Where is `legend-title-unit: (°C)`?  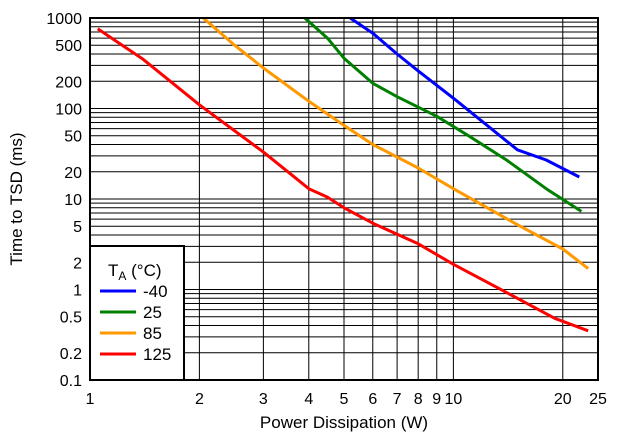 legend-title-unit: (°C) is located at coordinates (143, 270).